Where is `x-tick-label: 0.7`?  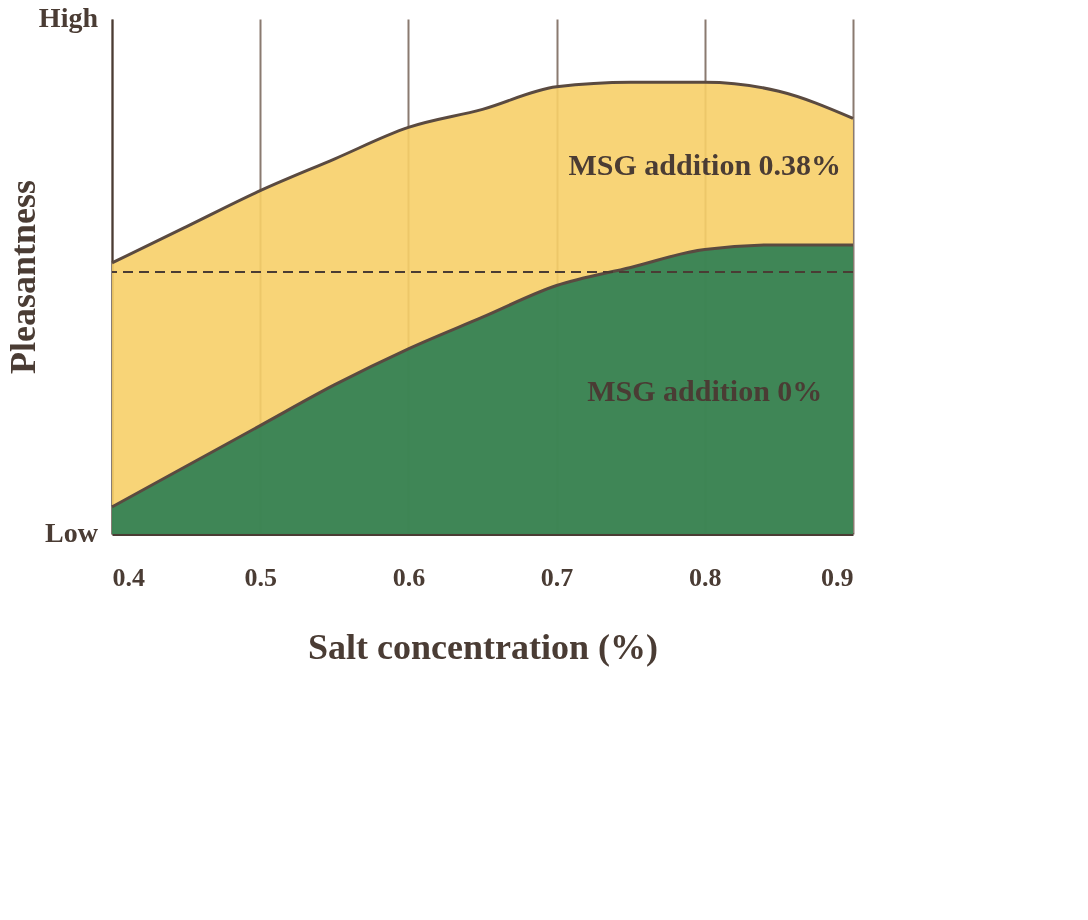 x-tick-label: 0.7 is located at coordinates (557, 577).